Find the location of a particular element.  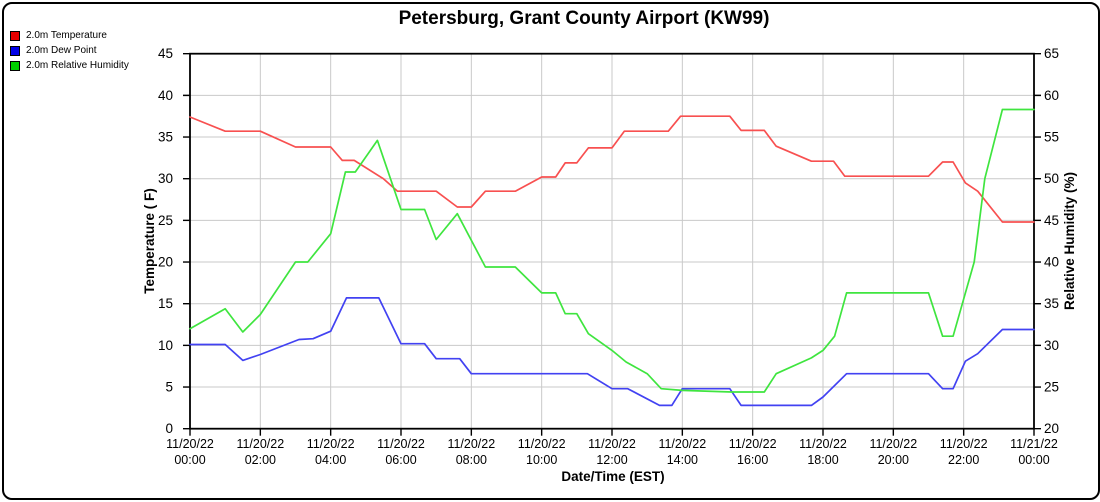

y-right-tick-label: 35 is located at coordinates (1051, 303).